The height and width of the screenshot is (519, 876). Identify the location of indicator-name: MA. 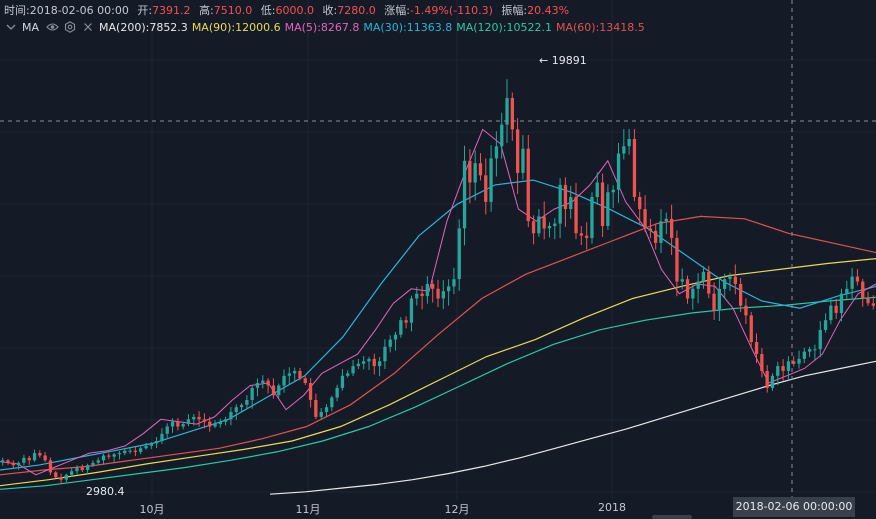
(31, 27).